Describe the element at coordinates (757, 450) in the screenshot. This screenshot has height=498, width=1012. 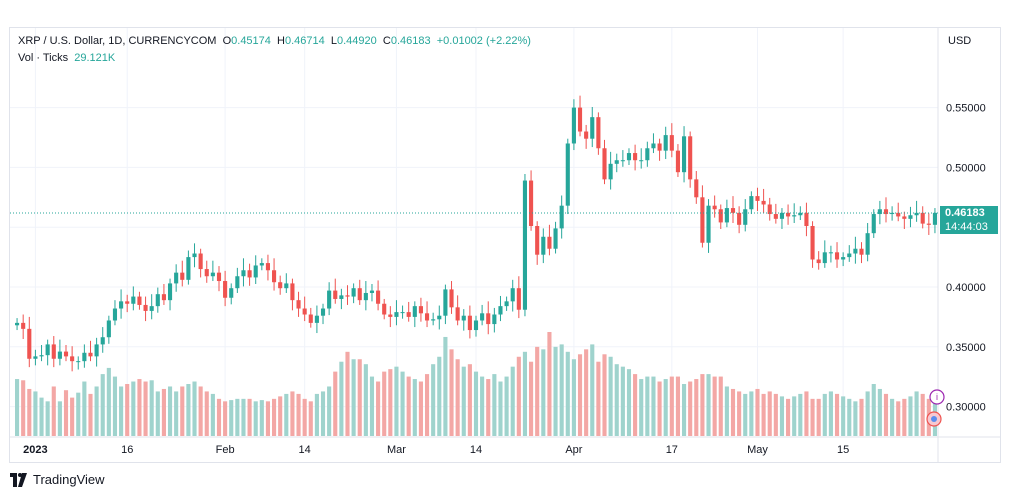
I see `date-tick-label: May` at that location.